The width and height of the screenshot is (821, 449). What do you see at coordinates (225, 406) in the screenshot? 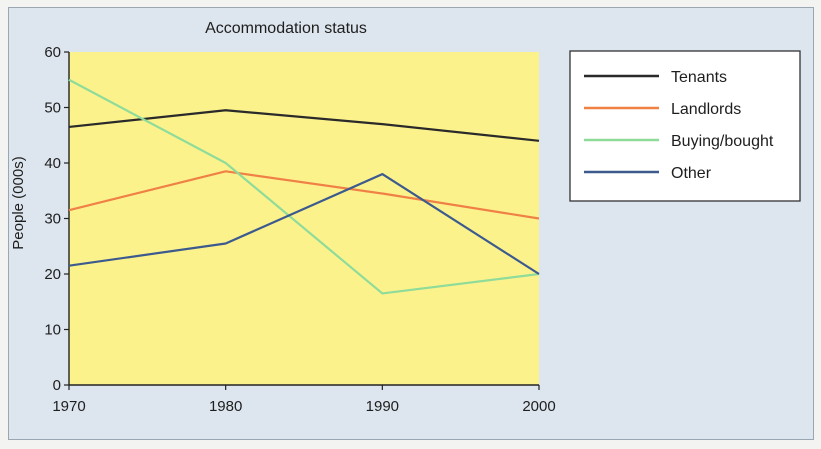
I see `x-tick-label: 1980` at bounding box center [225, 406].